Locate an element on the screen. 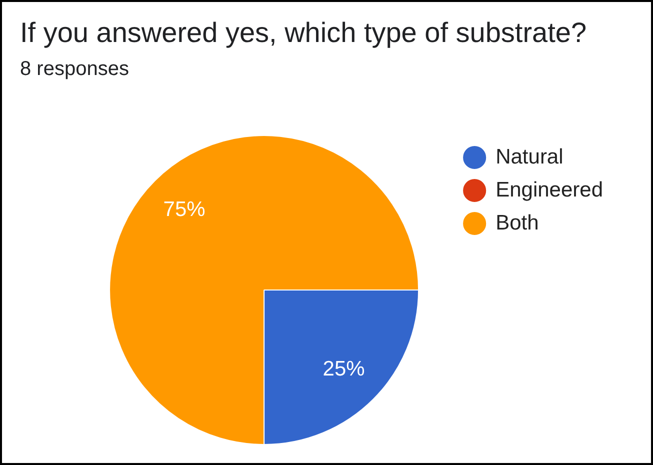  data-label: 75% is located at coordinates (184, 210).